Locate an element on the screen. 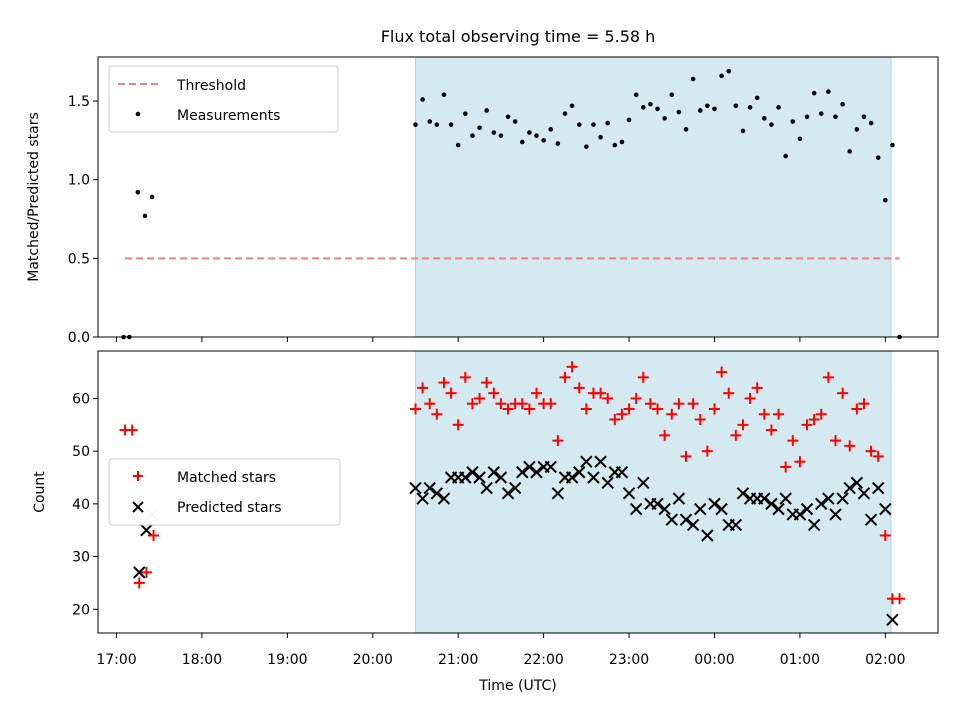 Image resolution: width=960 pixels, height=720 pixels. chart-title: Flux total observing time = 5.58 h is located at coordinates (518, 36).